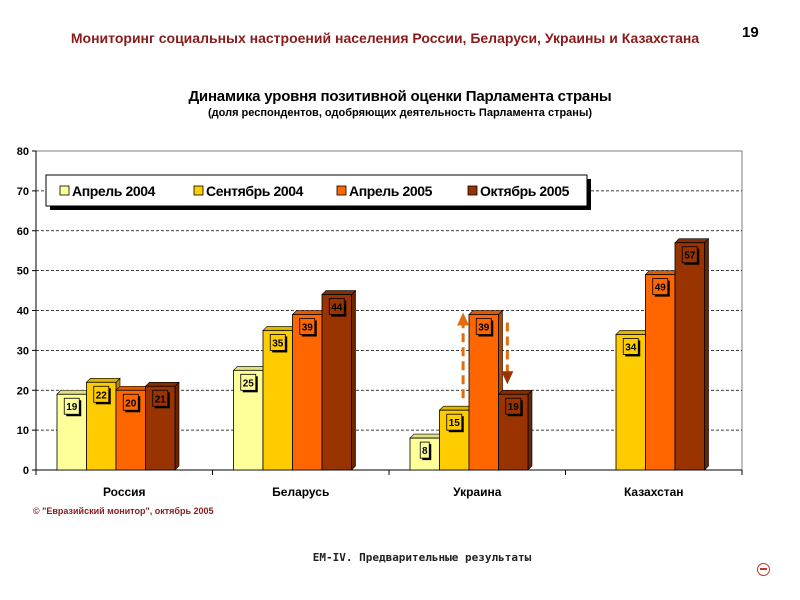  What do you see at coordinates (525, 191) in the screenshot?
I see `legend-label: Октябрь 2005` at bounding box center [525, 191].